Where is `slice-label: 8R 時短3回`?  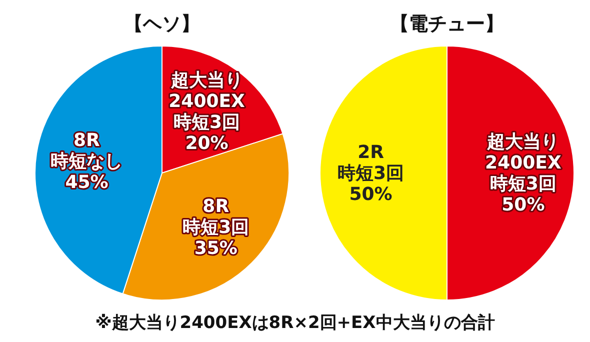 slice-label: 8R 時短3回 is located at coordinates (216, 217).